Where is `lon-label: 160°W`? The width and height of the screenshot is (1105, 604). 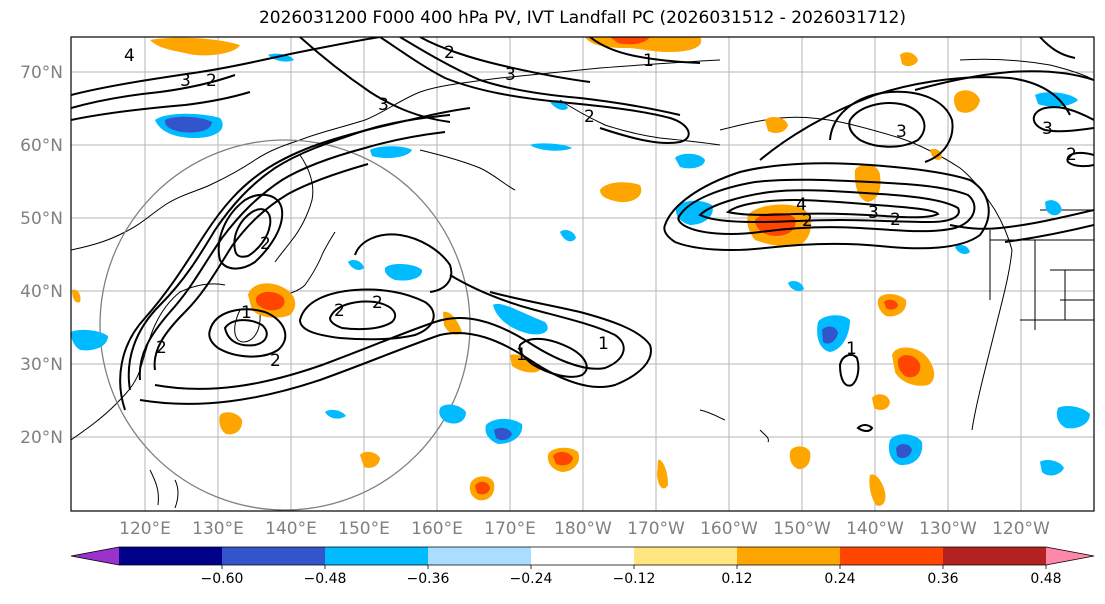 lon-label: 160°W is located at coordinates (729, 529).